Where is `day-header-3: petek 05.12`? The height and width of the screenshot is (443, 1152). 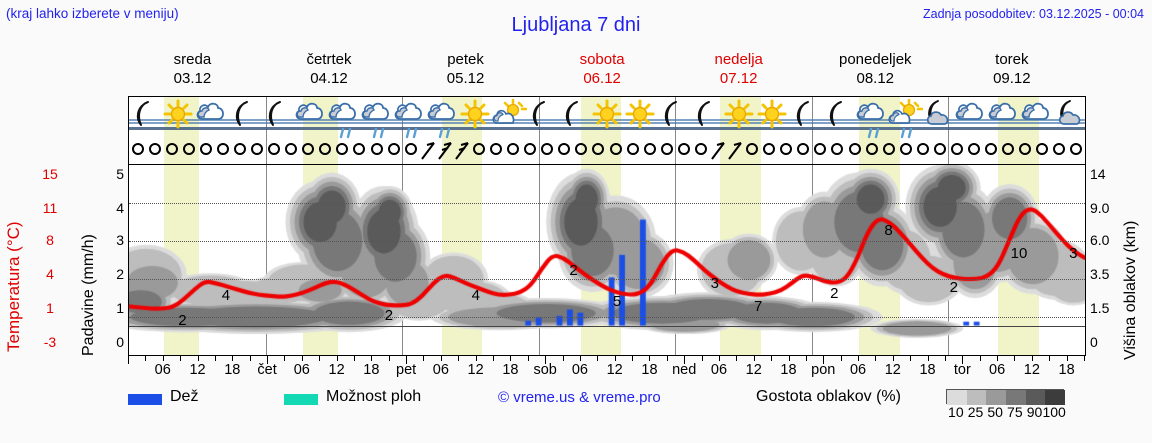 day-header-3: petek 05.12 is located at coordinates (465, 70).